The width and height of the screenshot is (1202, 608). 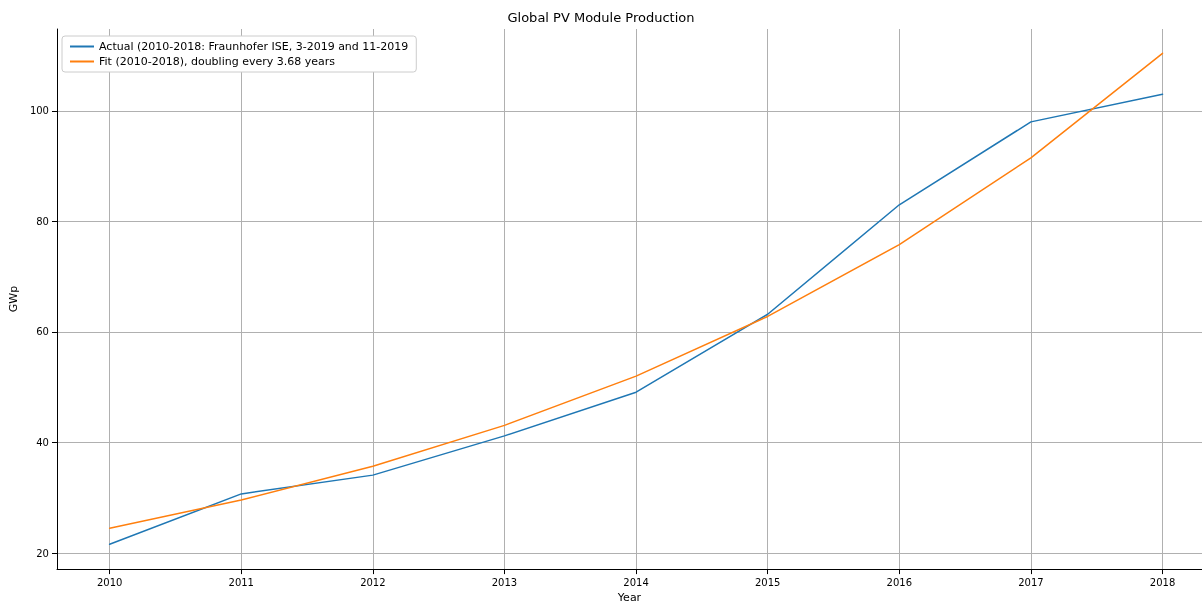 What do you see at coordinates (636, 582) in the screenshot?
I see `x-tick-label: 2014` at bounding box center [636, 582].